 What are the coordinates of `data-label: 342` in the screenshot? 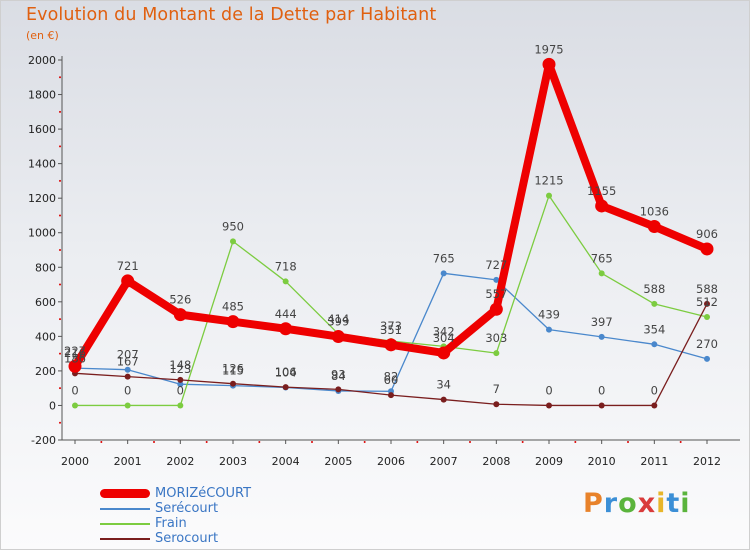 It's located at (444, 331).